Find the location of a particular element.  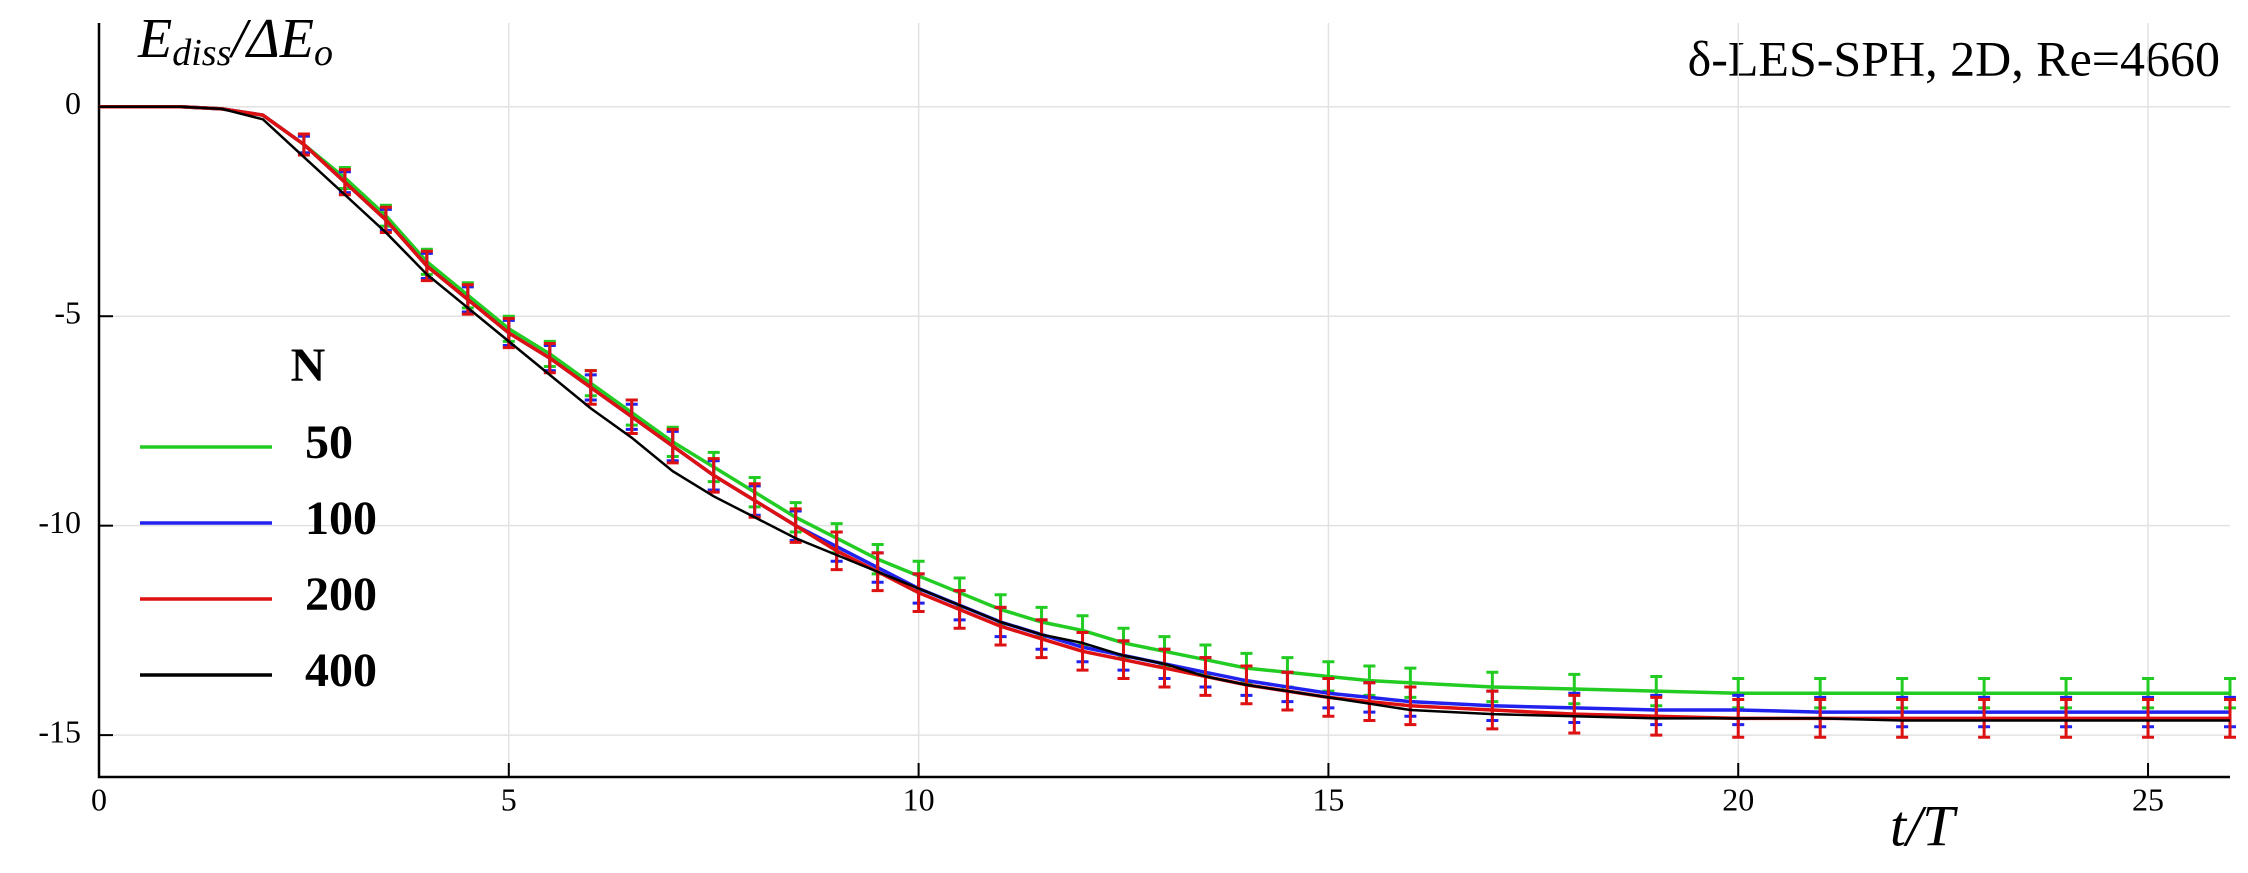

legend-label: 200 is located at coordinates (341, 594).